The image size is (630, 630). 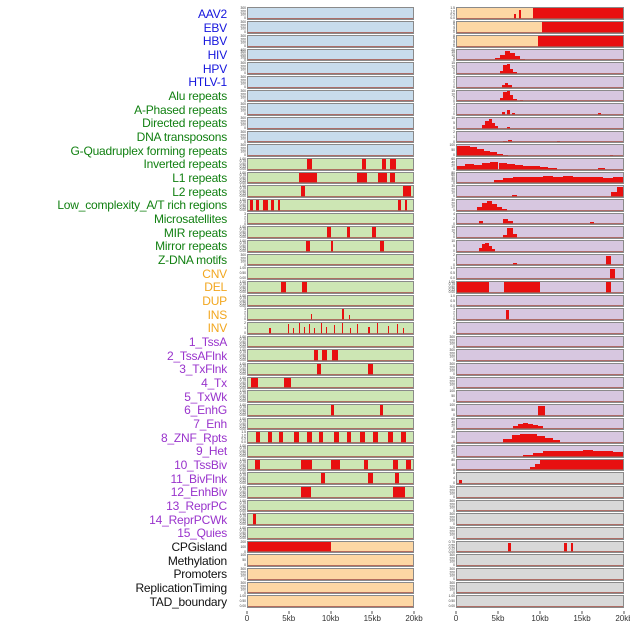 I want to click on track-row-tad-boundary: TAD_boundary 1.00 0.50 0.00 1.00 0.50 0.00, so click(x=315, y=602).